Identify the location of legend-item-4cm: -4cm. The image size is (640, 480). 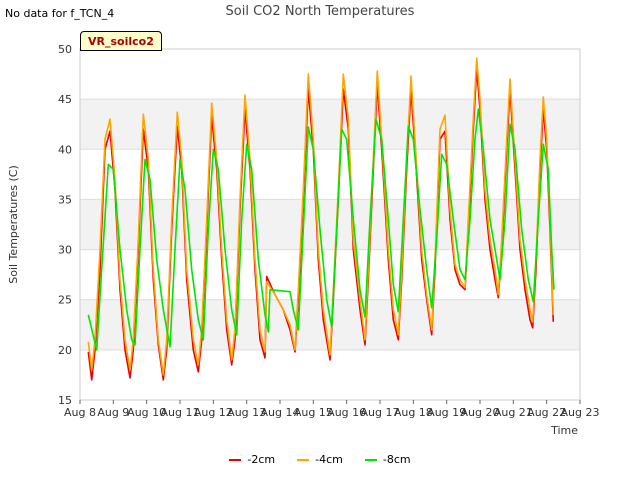
(320, 459).